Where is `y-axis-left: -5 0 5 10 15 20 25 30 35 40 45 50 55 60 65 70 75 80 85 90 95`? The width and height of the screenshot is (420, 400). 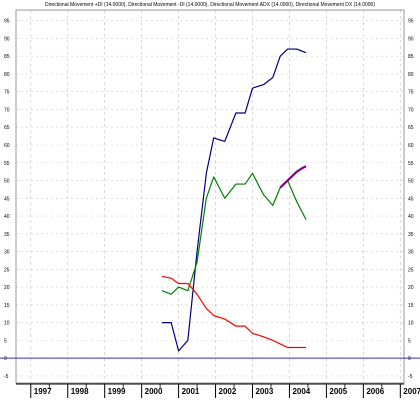
y-axis-left: -5 0 5 10 15 20 25 30 35 40 45 50 55 60 65 70 75 80 85 90 95 is located at coordinates (7, 199).